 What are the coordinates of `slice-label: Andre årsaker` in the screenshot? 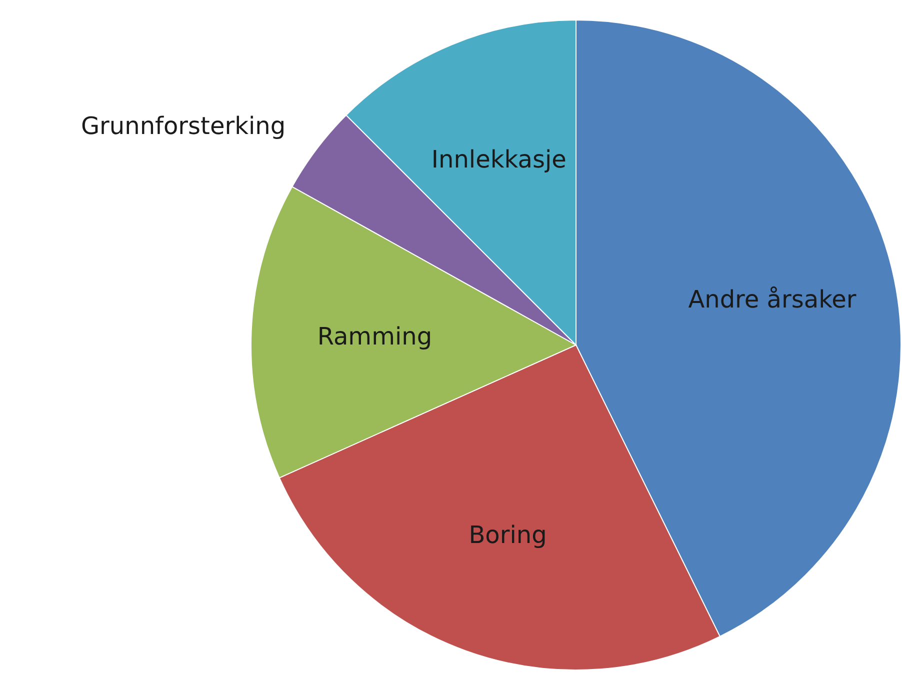 It's located at (772, 300).